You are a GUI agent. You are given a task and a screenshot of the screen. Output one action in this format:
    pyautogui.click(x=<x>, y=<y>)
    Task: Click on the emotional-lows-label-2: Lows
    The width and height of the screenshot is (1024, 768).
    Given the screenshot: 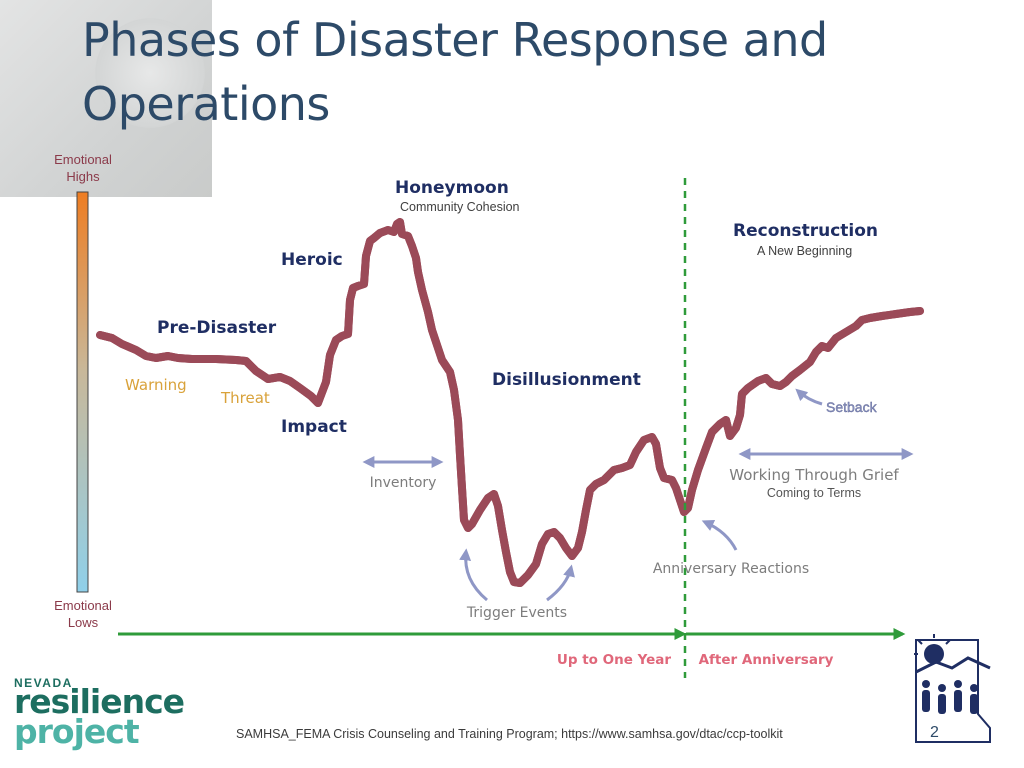 What is the action you would take?
    pyautogui.click(x=83, y=622)
    